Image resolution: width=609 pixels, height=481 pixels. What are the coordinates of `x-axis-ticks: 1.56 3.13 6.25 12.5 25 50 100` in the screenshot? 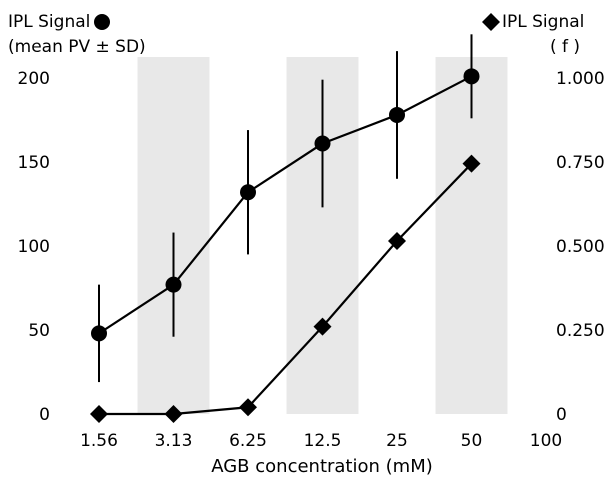 It's located at (321, 441).